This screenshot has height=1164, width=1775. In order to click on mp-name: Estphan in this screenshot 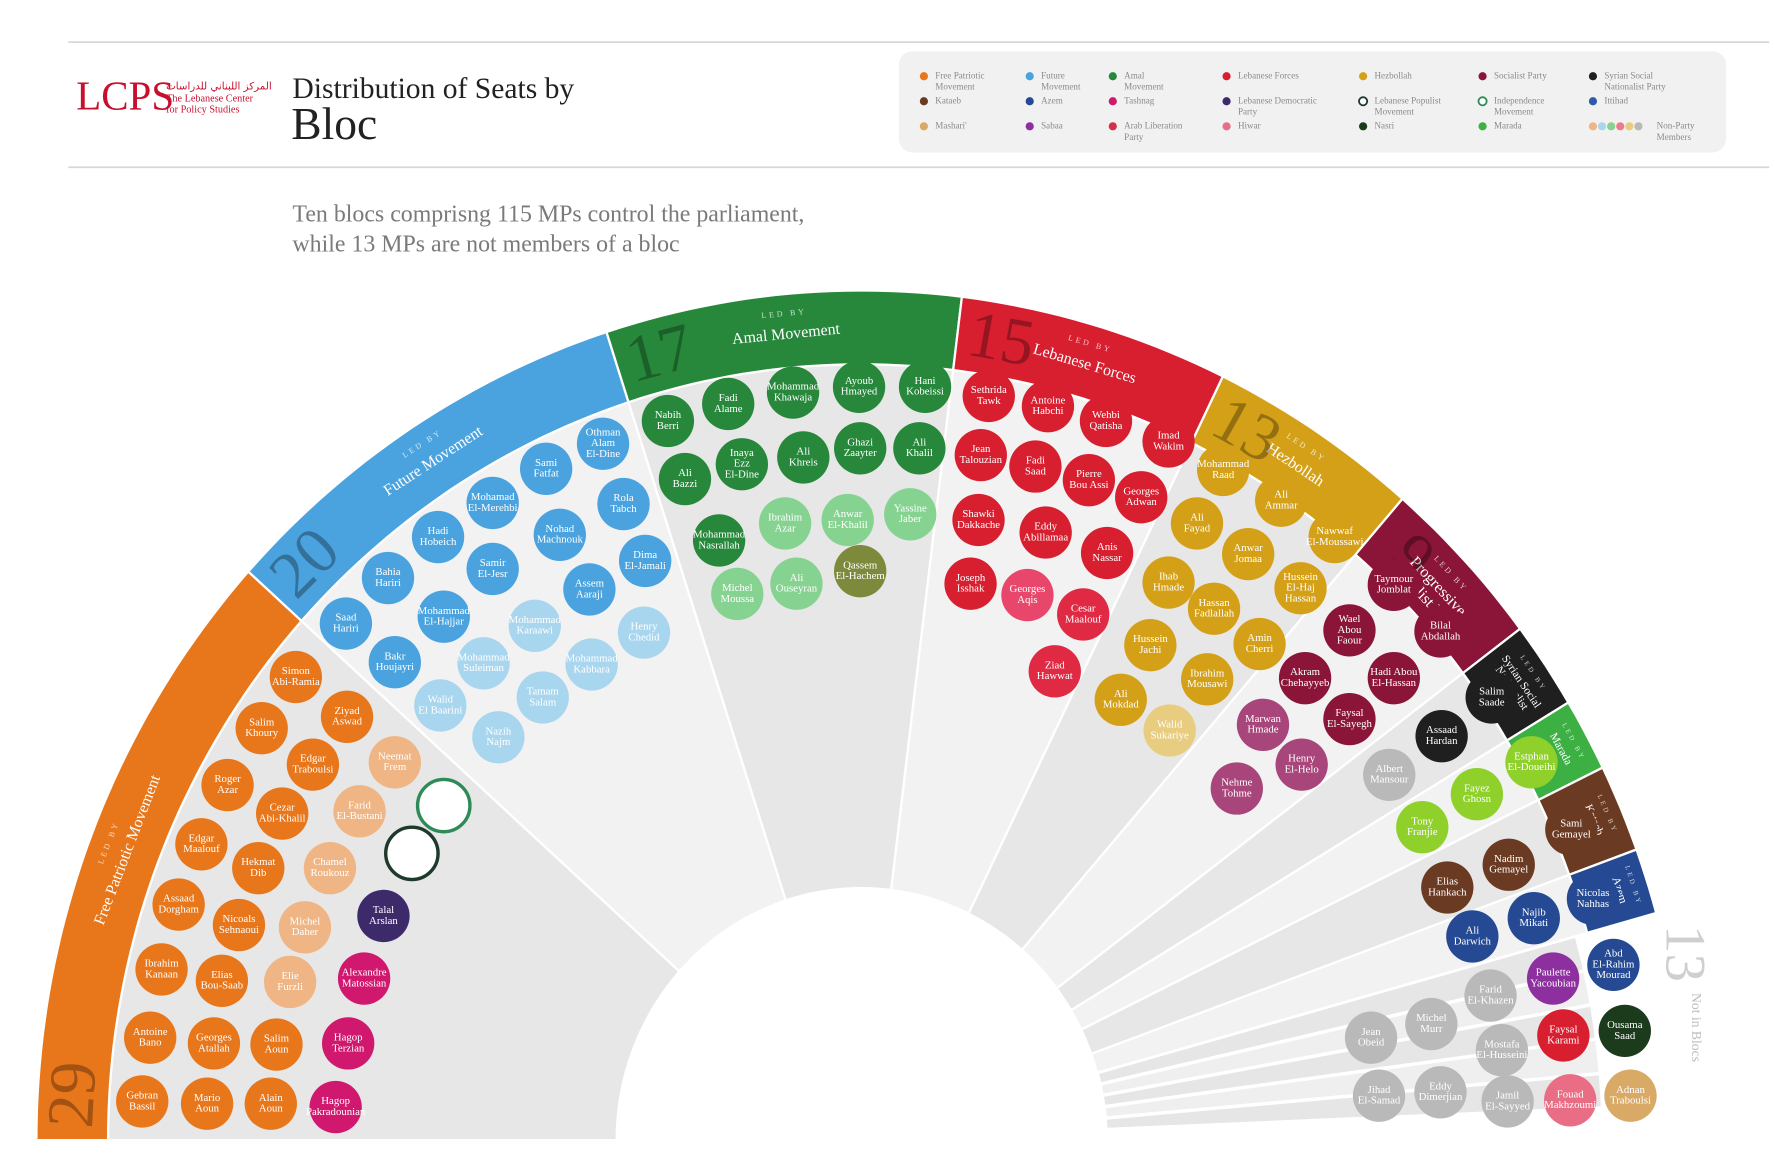, I will do `click(1531, 756)`.